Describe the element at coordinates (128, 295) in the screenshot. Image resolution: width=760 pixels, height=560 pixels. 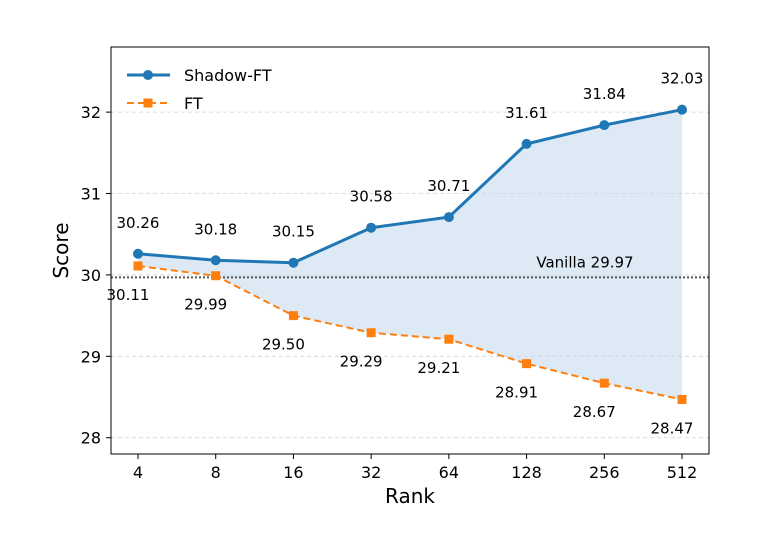
I see `label-ft-4: 30.11` at that location.